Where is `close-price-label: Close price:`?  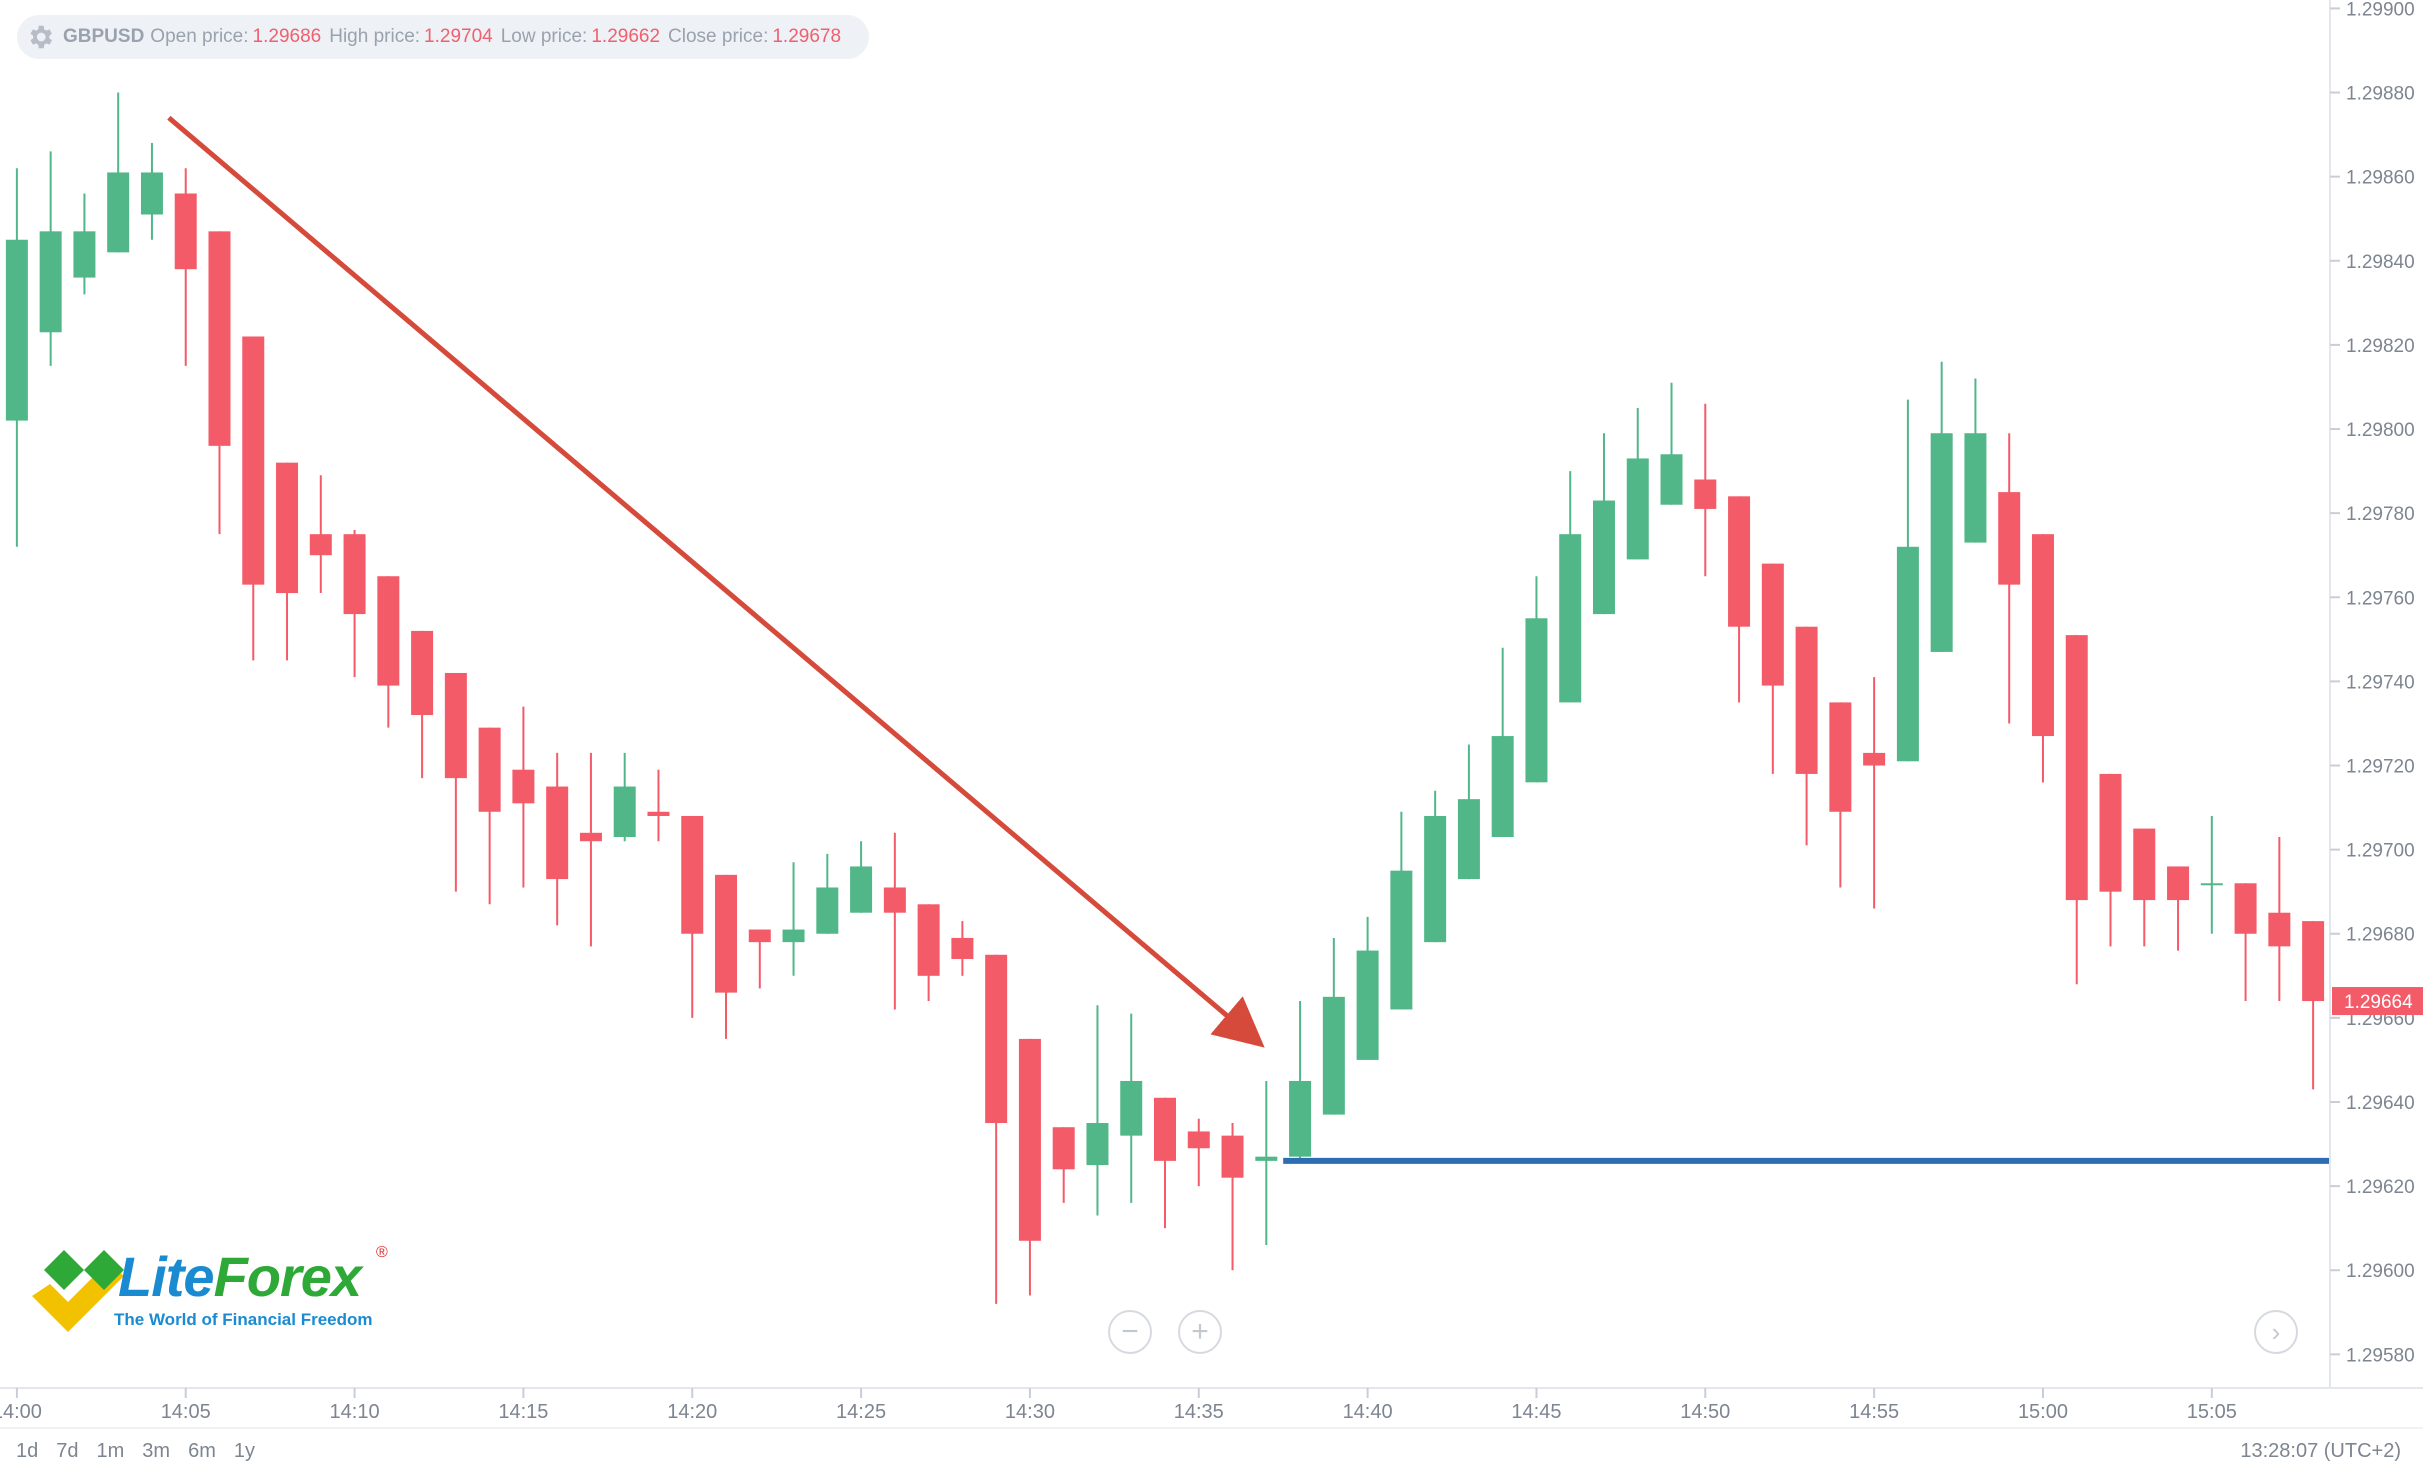 close-price-label: Close price: is located at coordinates (718, 36).